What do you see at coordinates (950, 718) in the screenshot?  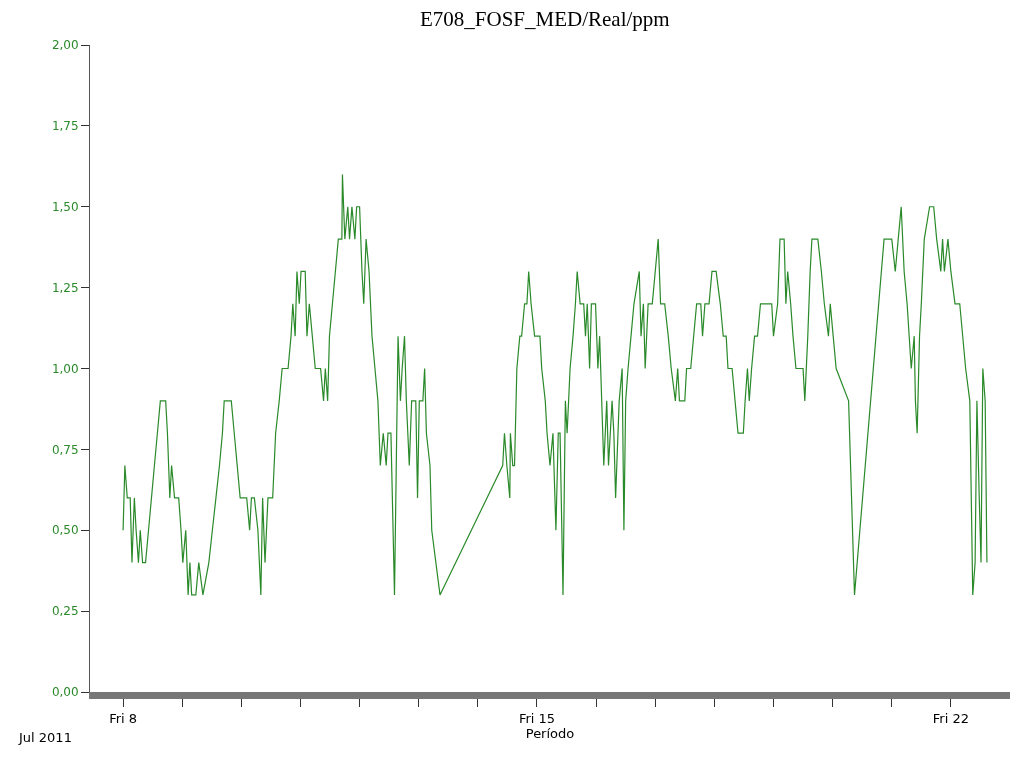 I see `x-tick-label: Fri 22` at bounding box center [950, 718].